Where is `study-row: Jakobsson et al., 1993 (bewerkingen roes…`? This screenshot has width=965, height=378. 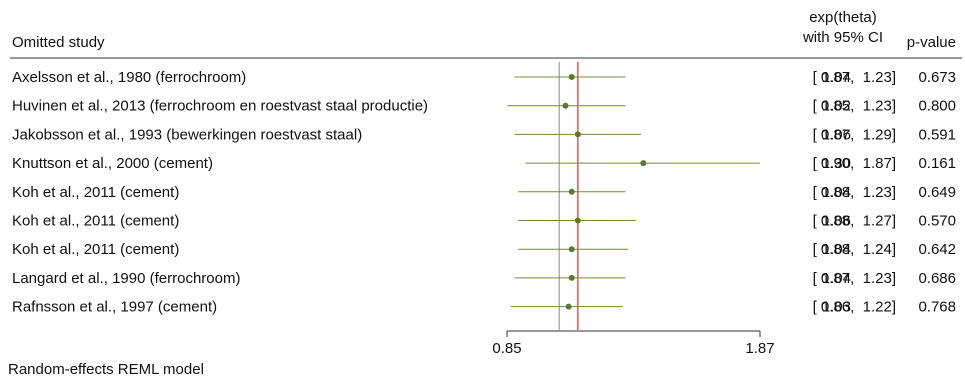 study-row: Jakobsson et al., 1993 (bewerkingen roes… is located at coordinates (484, 134).